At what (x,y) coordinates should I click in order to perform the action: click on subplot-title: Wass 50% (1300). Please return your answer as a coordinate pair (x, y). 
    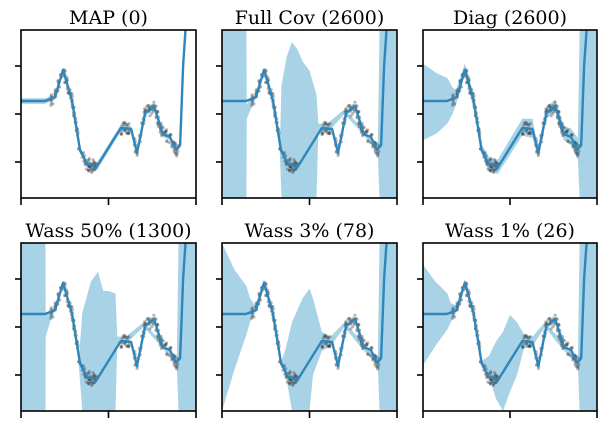
    Looking at the image, I should click on (108, 231).